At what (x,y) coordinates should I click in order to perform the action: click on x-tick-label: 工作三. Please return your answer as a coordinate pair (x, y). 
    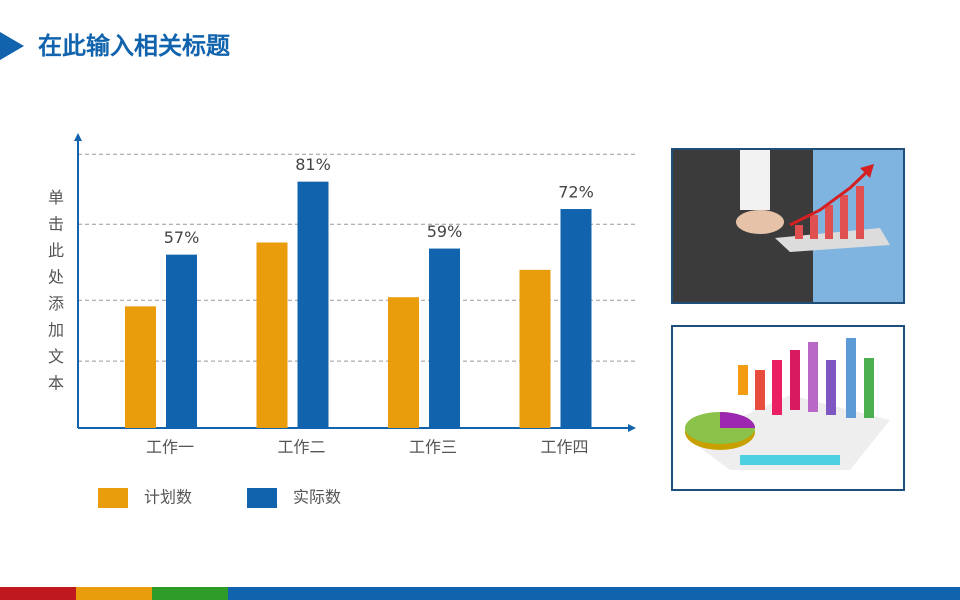
    Looking at the image, I should click on (433, 447).